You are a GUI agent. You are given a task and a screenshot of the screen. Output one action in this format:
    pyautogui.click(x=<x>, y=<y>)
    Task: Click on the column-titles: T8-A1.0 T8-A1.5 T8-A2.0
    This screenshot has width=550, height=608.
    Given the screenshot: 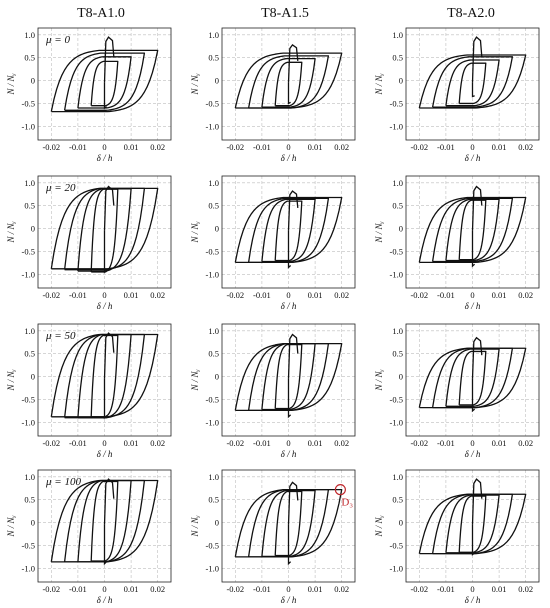 What is the action you would take?
    pyautogui.click(x=286, y=13)
    